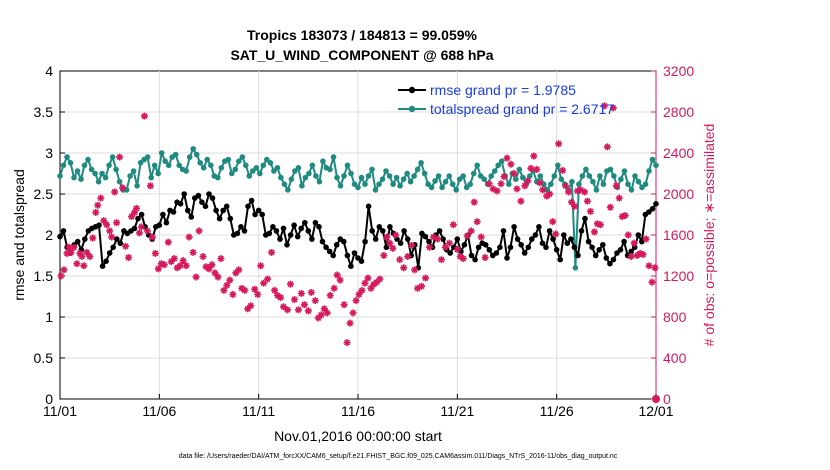 This screenshot has width=830, height=470. Describe the element at coordinates (503, 90) in the screenshot. I see `legend-rmse-label: rmse grand pr = 1.9785` at that location.